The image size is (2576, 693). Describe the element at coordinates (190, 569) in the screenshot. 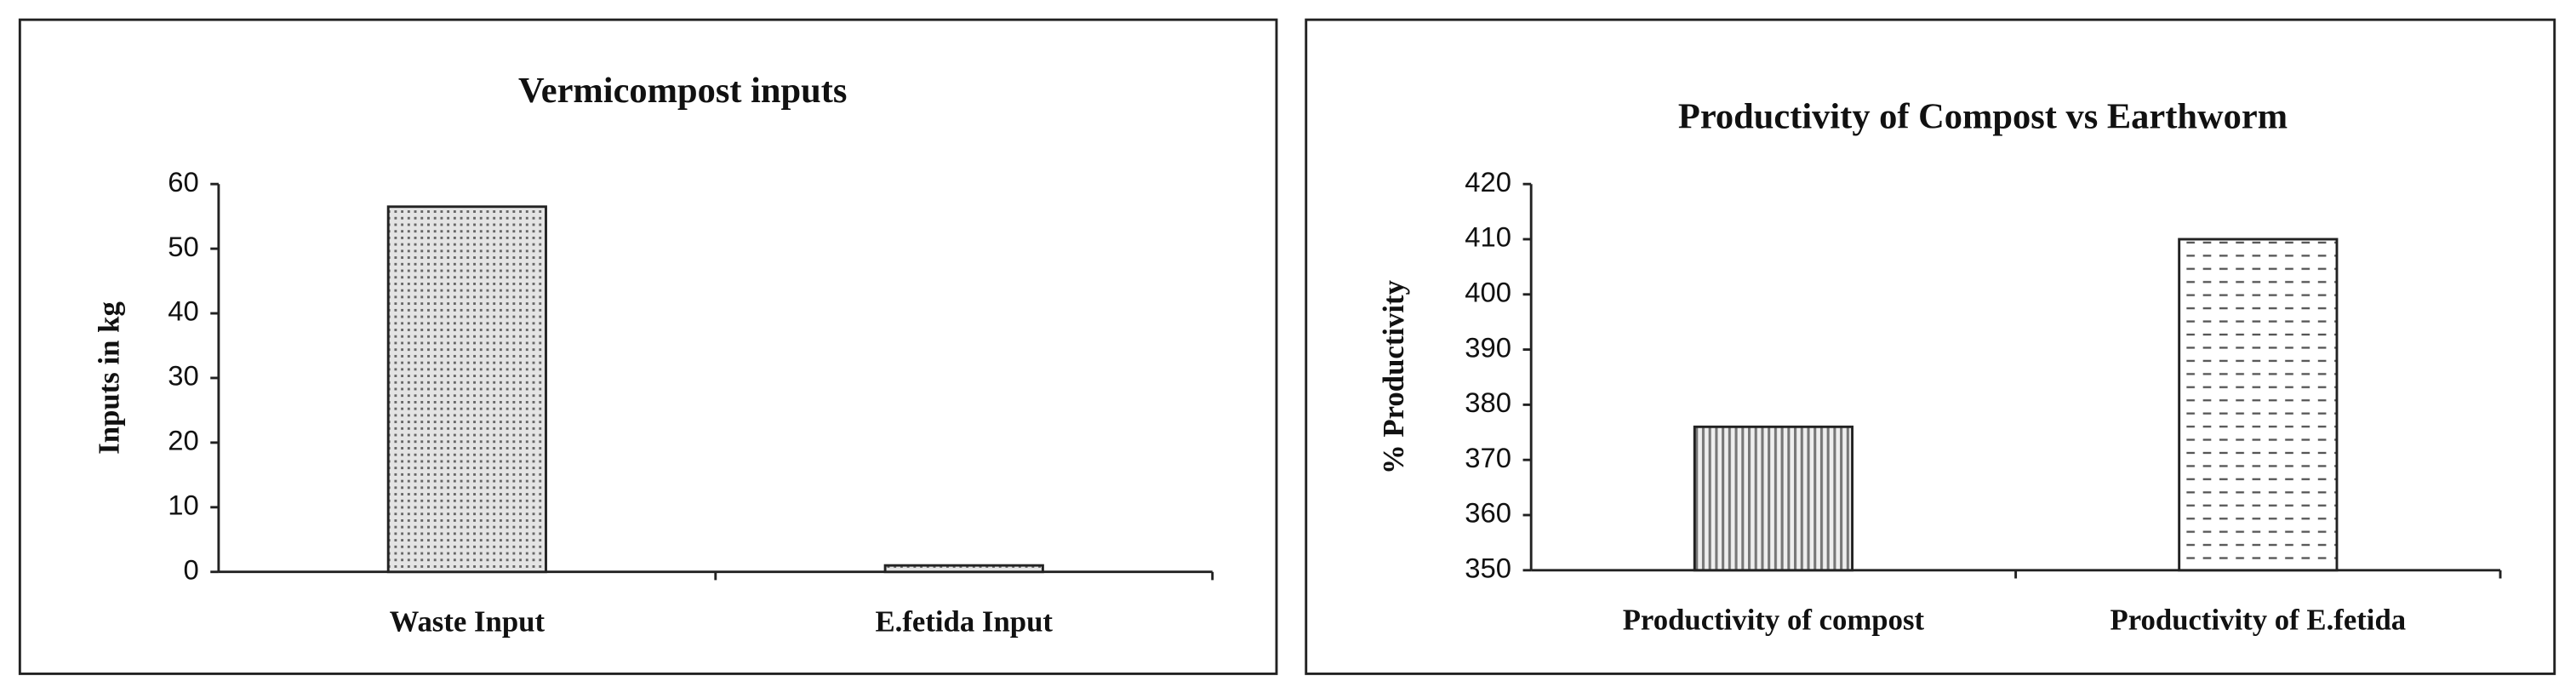

I see `y-tick-label: 0` at that location.